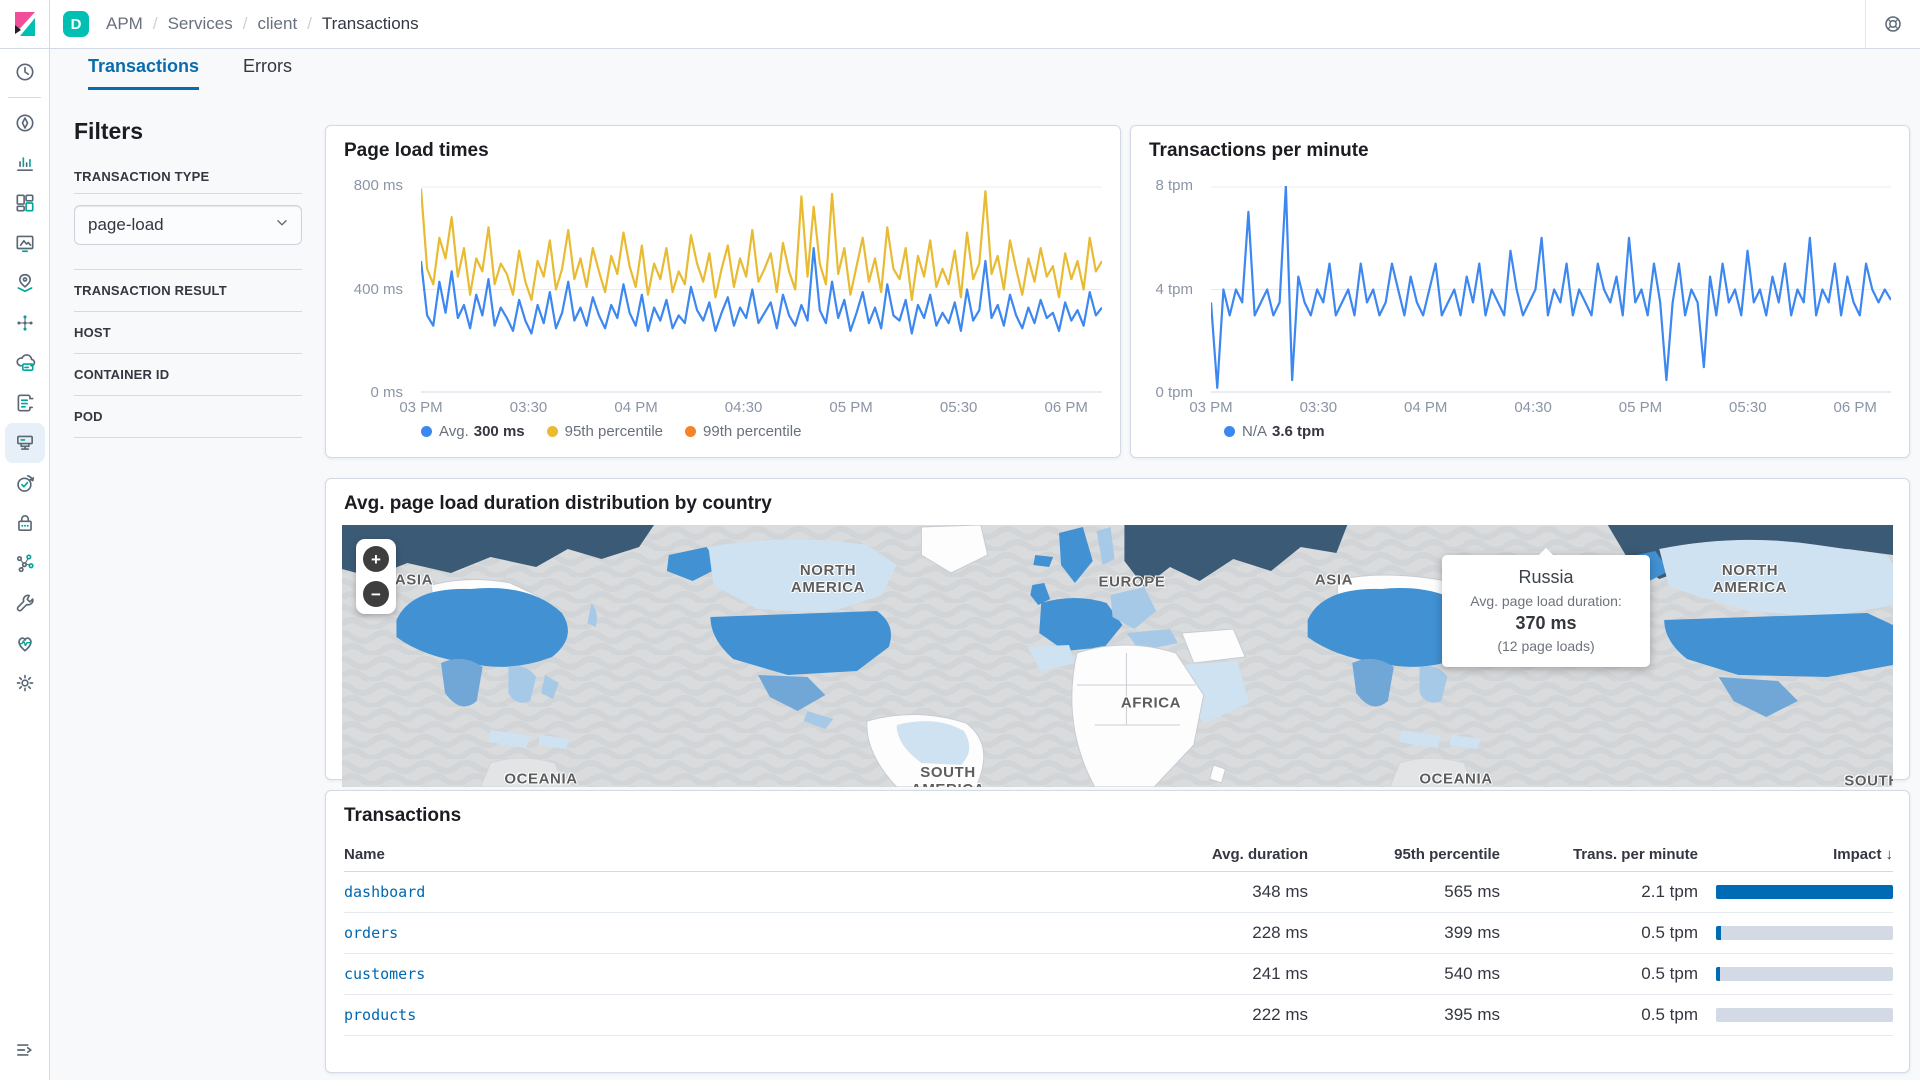 The image size is (1920, 1080). I want to click on map-label-south: SOUTH, so click(1868, 779).